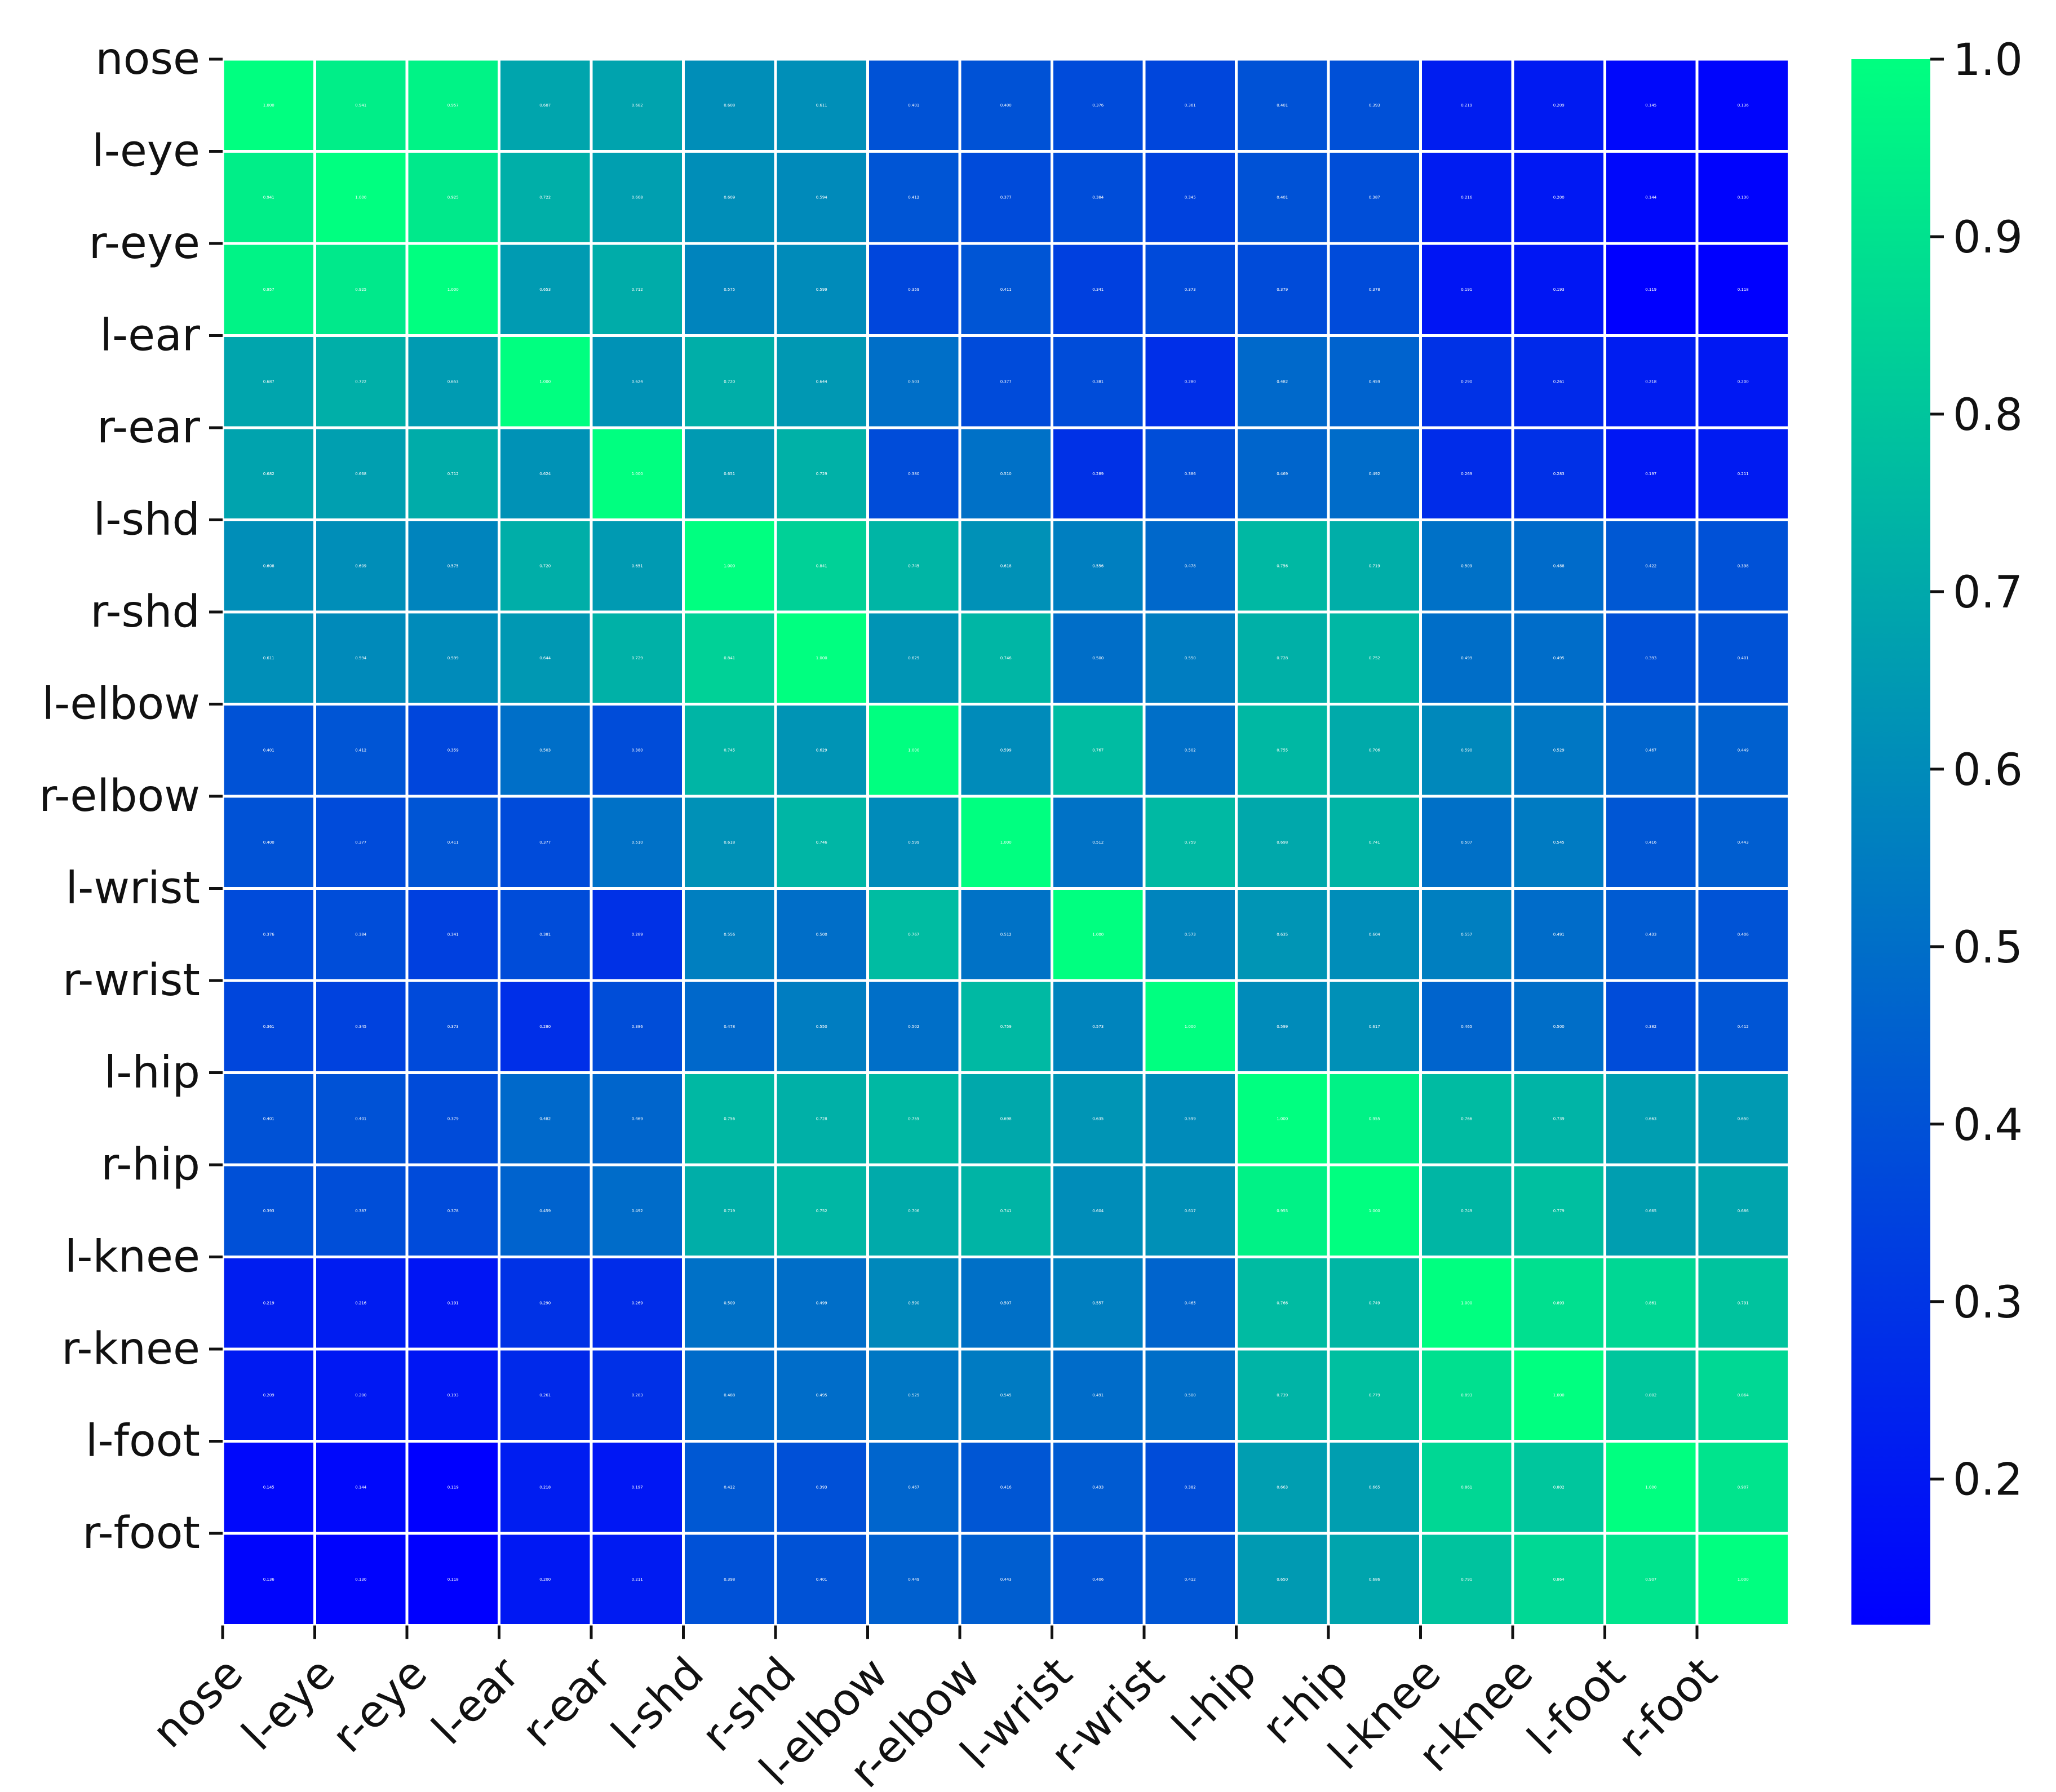 This screenshot has height=1792, width=2056. Describe the element at coordinates (637, 842) in the screenshot. I see `cell-value-label: 0.510` at that location.